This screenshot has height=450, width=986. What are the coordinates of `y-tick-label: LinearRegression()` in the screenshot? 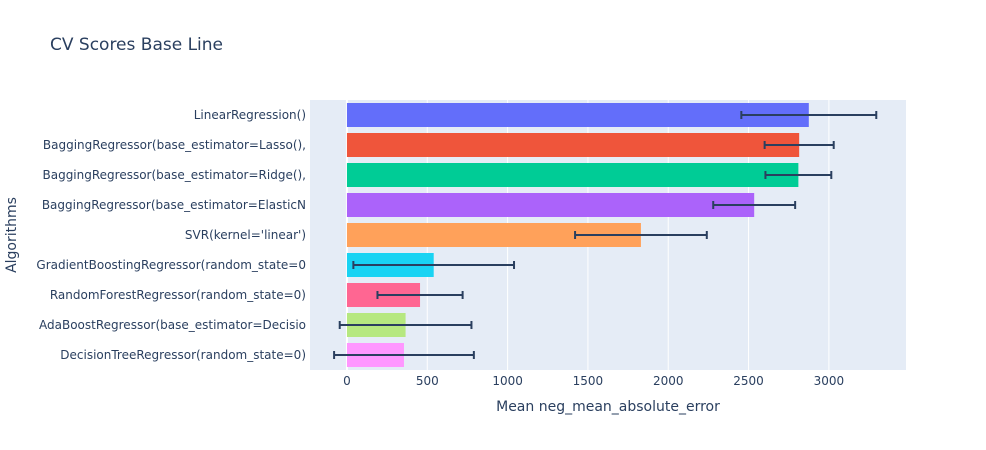 It's located at (250, 115).